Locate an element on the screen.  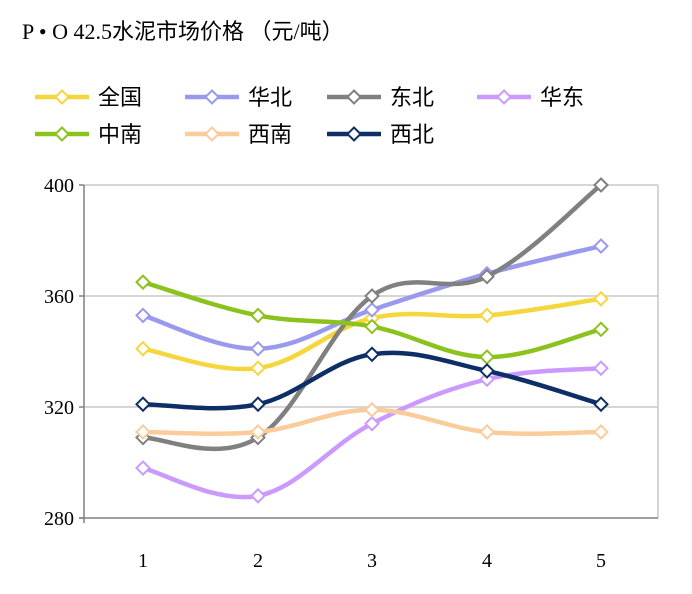
legend-label: 中南 is located at coordinates (120, 135).